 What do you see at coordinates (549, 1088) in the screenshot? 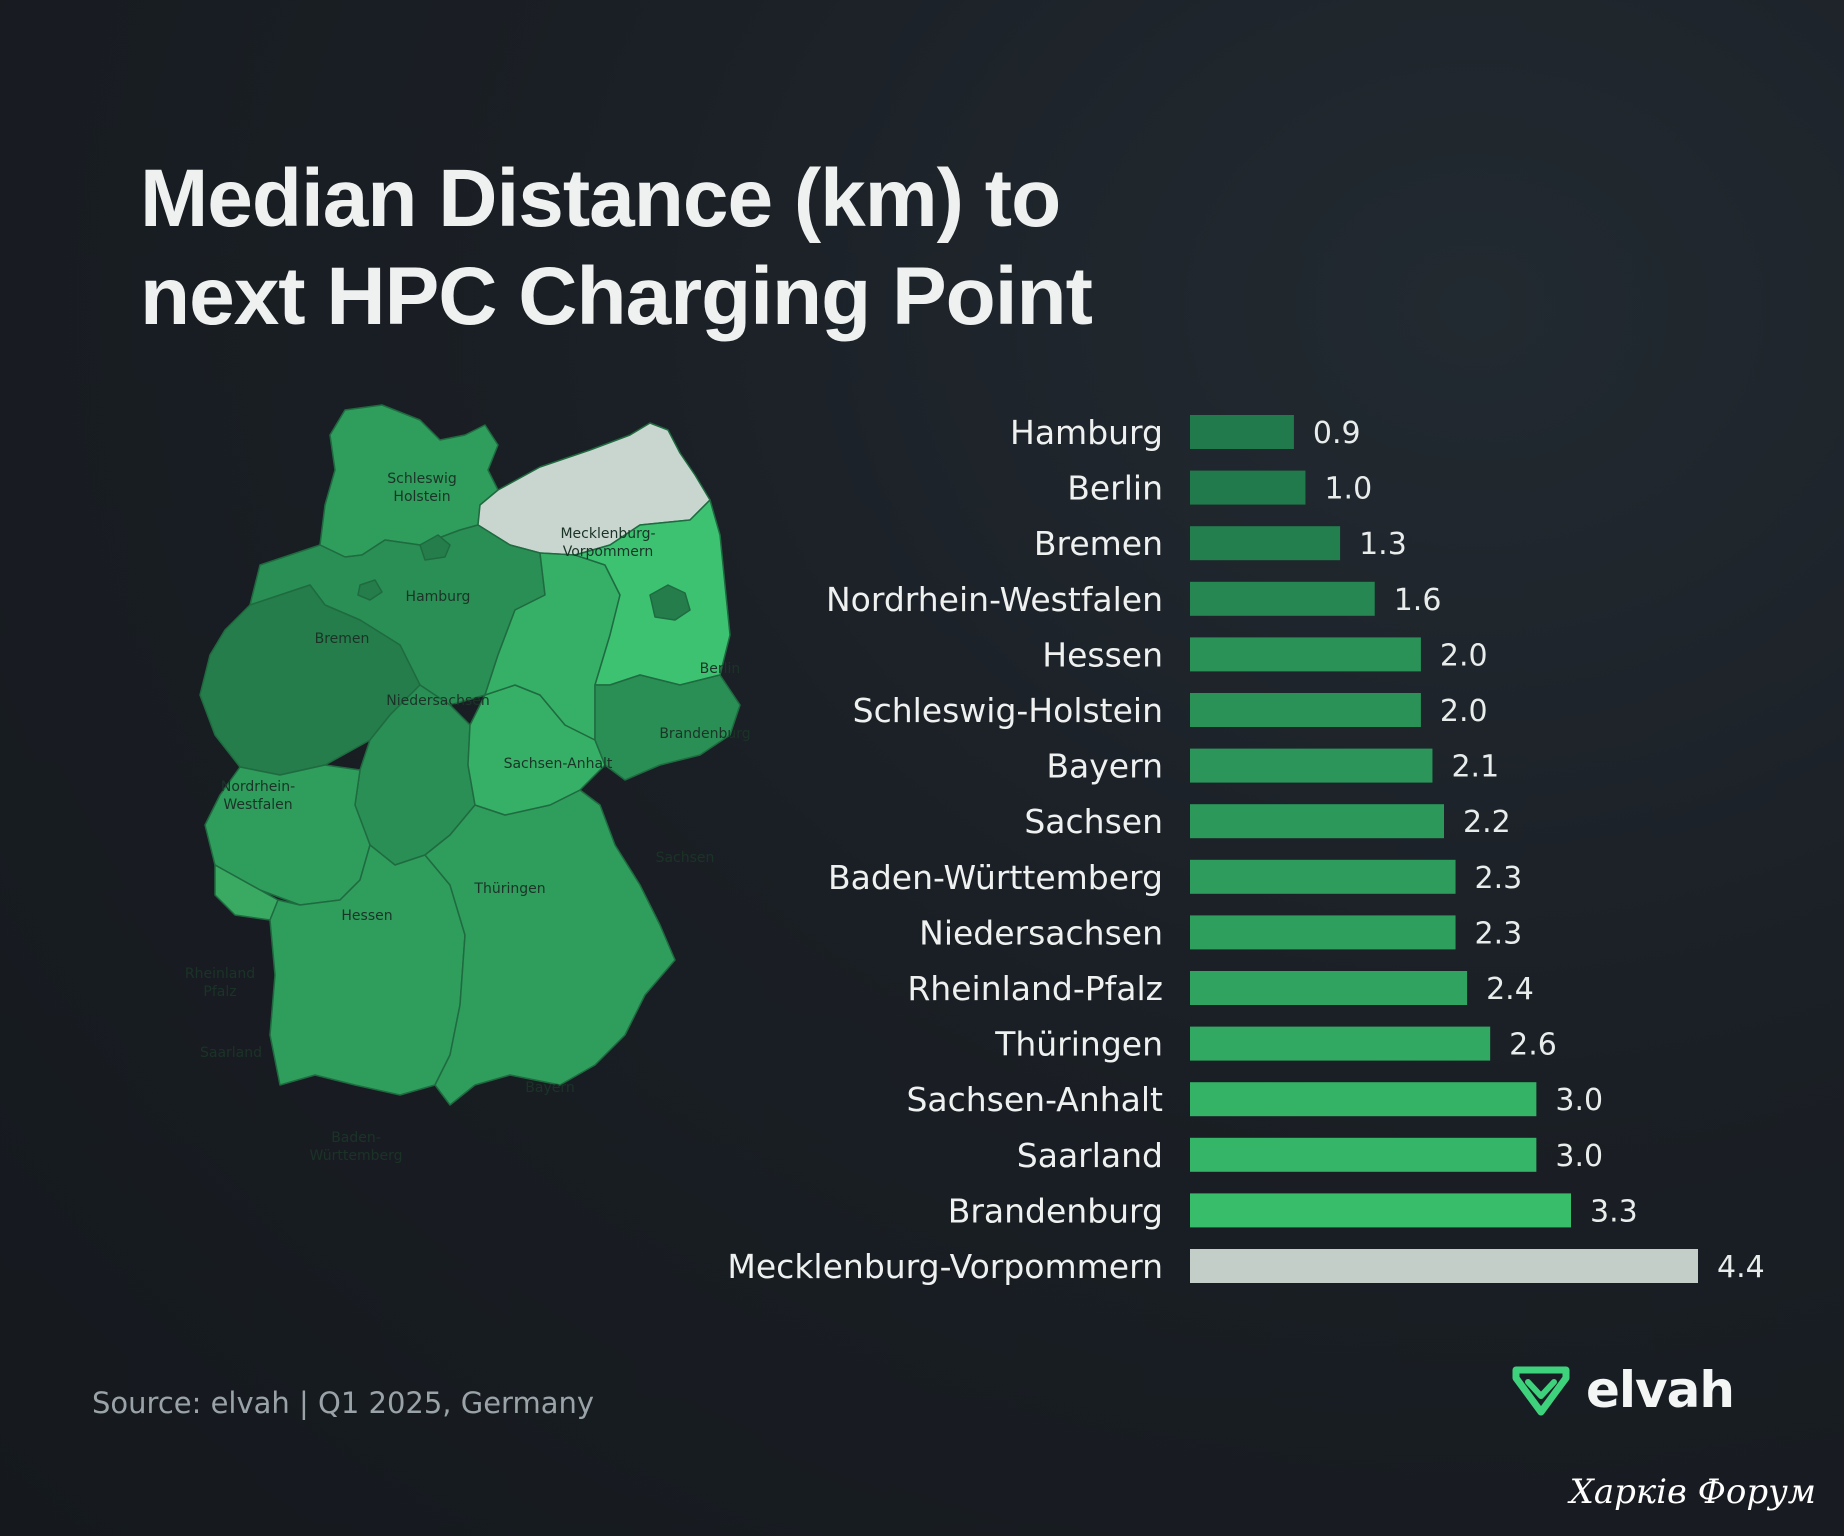
I see `map-label-bayern: Bayern` at bounding box center [549, 1088].